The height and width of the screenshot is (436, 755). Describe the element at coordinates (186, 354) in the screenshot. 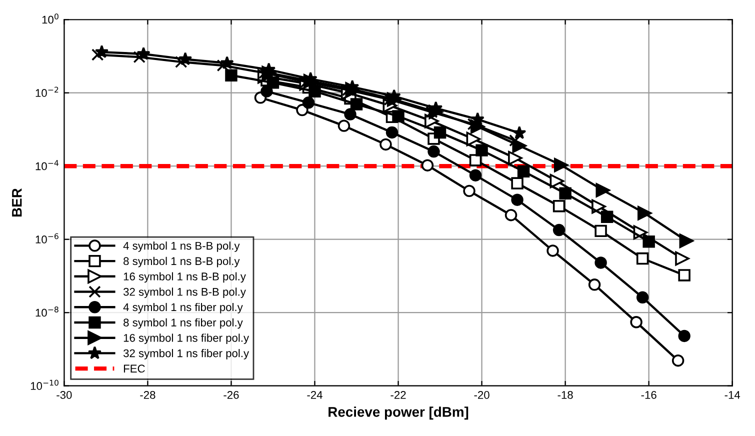

I see `legend-label: 32 symbol 1 ns fiber pol.y` at that location.